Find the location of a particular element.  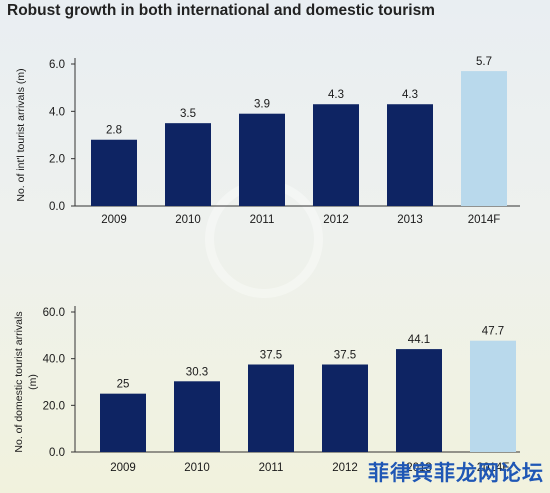

data-label: 47.7 is located at coordinates (493, 332).